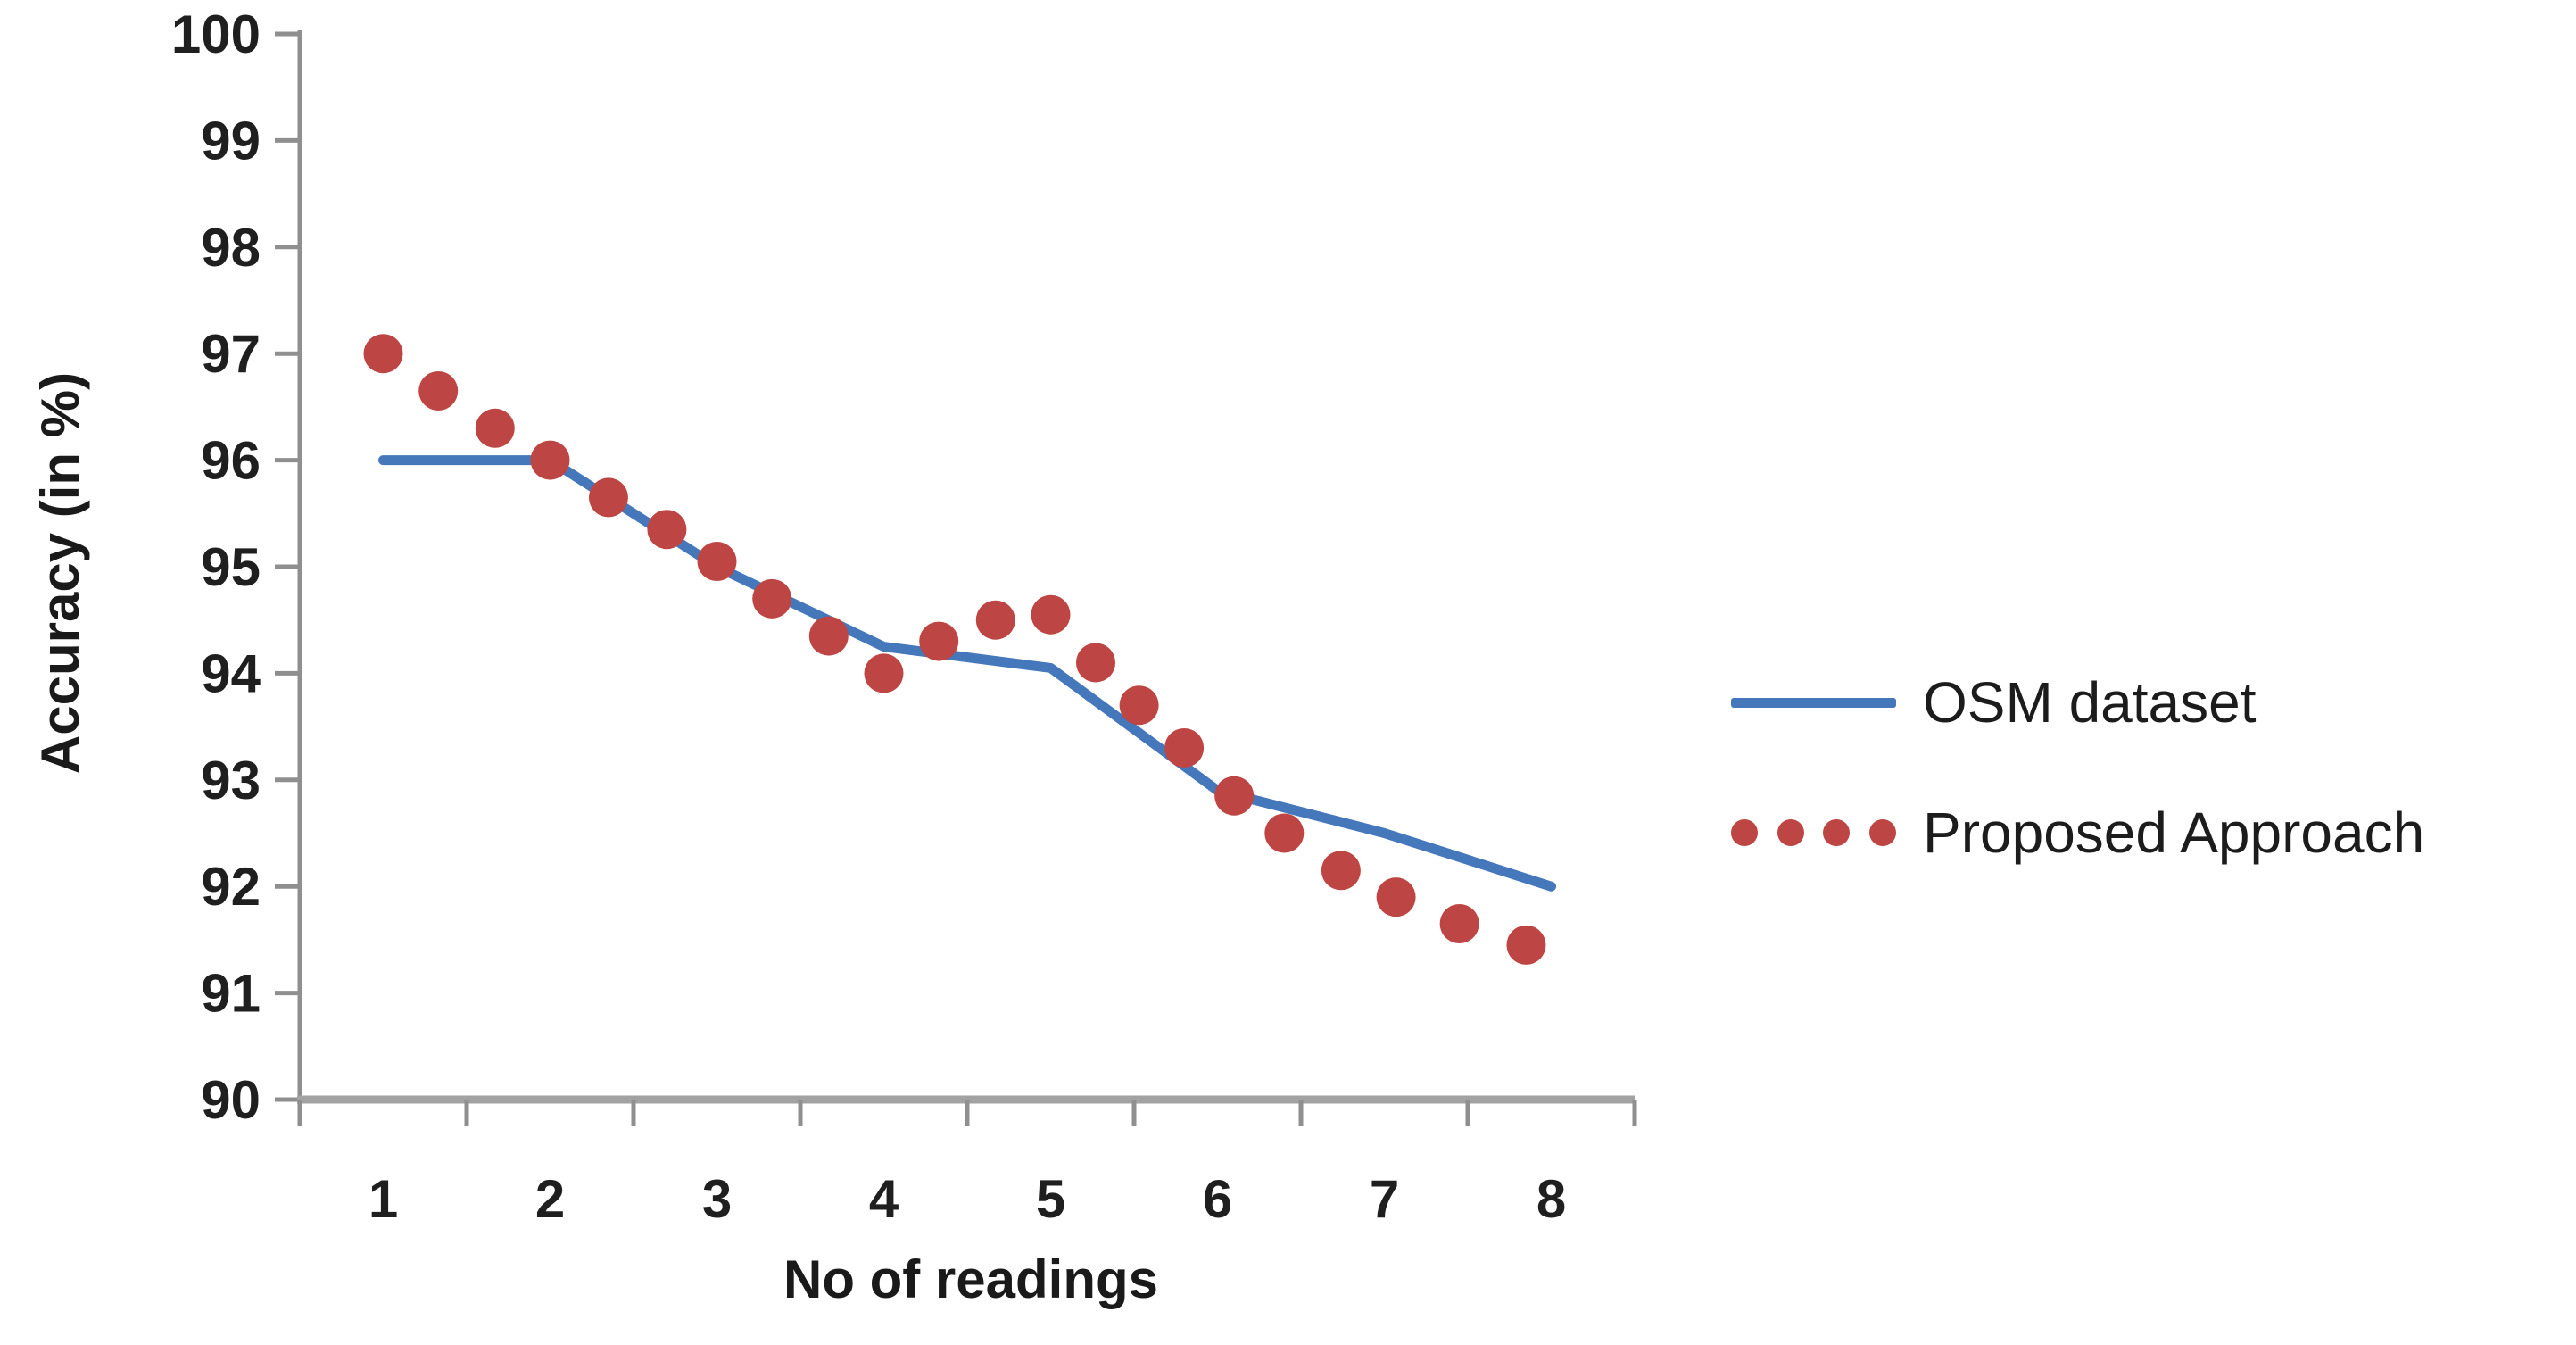 The width and height of the screenshot is (2576, 1345). Describe the element at coordinates (383, 1199) in the screenshot. I see `x-tick-label-1: 1` at that location.